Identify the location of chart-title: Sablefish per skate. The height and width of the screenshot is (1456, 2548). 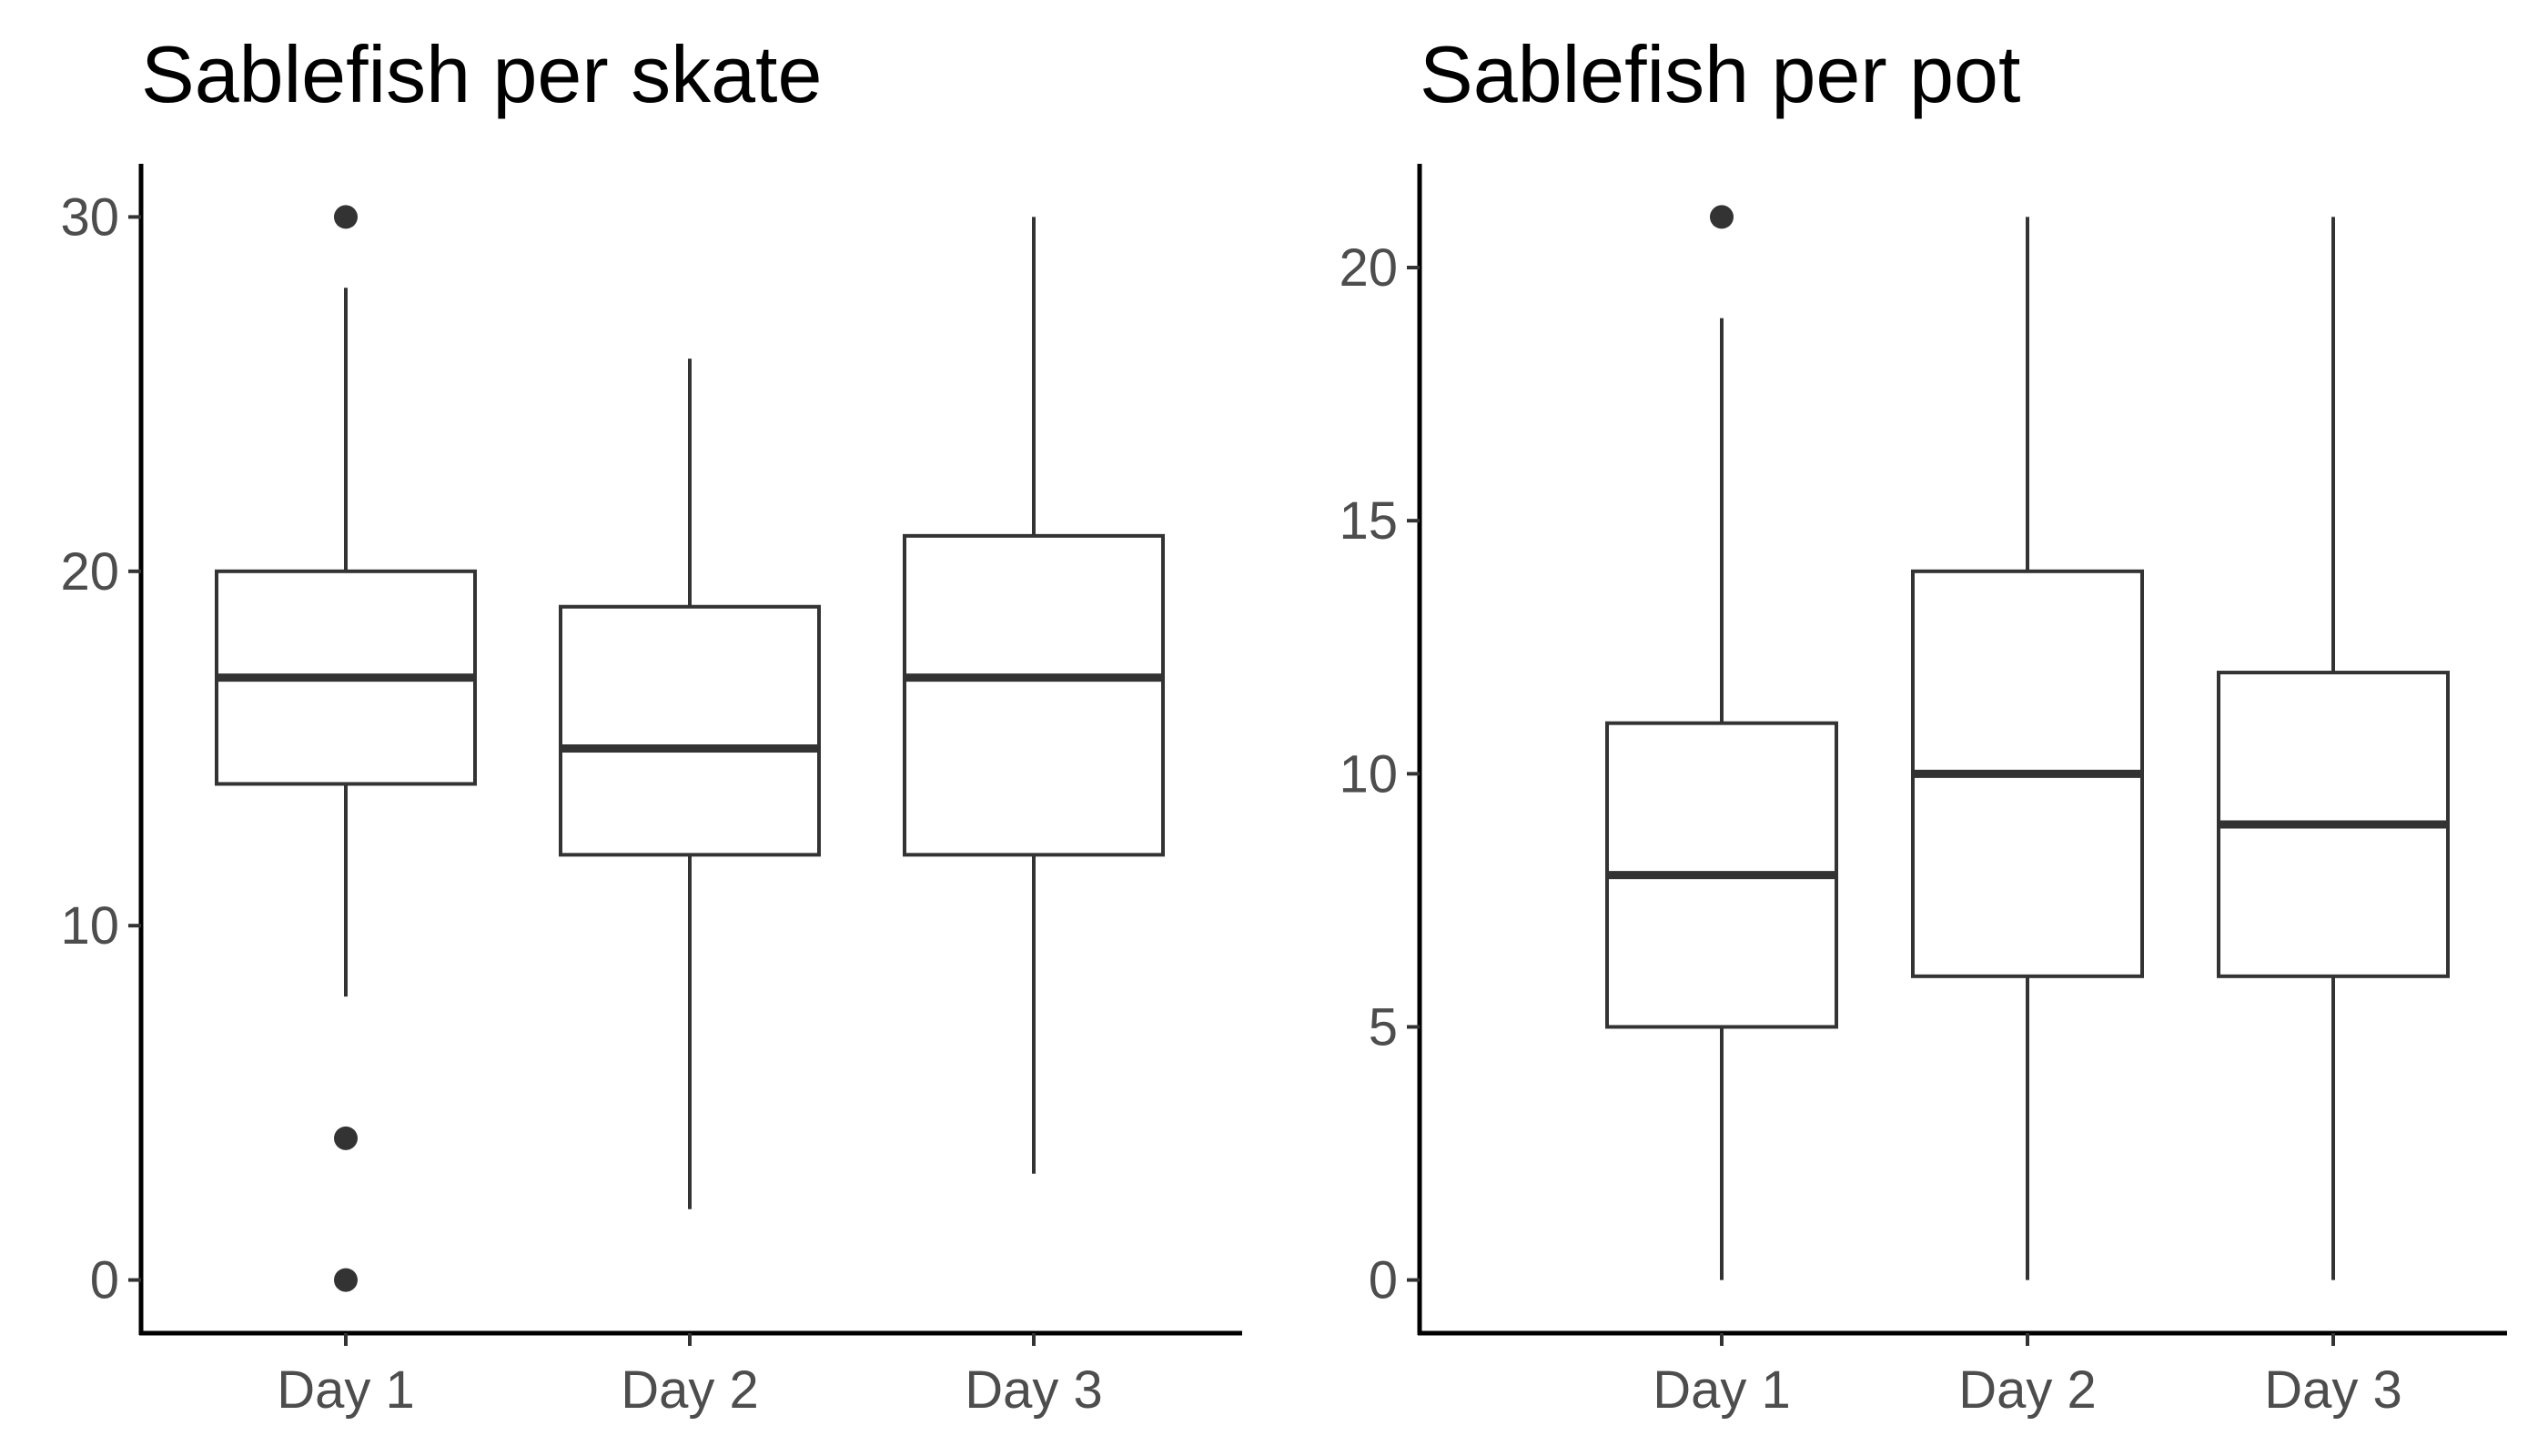
(482, 74).